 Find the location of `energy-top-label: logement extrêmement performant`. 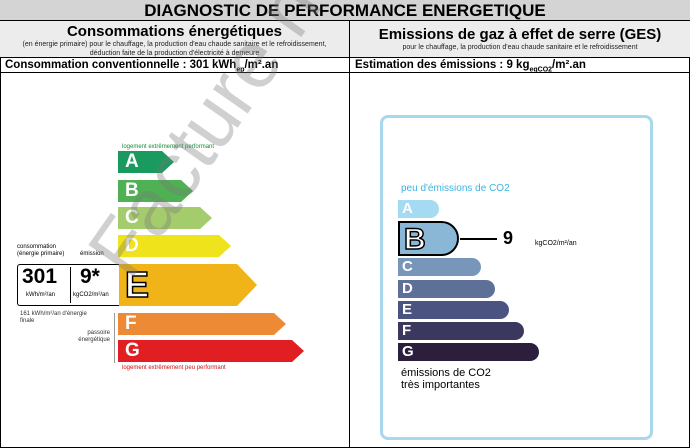

energy-top-label: logement extrêmement performant is located at coordinates (168, 147).